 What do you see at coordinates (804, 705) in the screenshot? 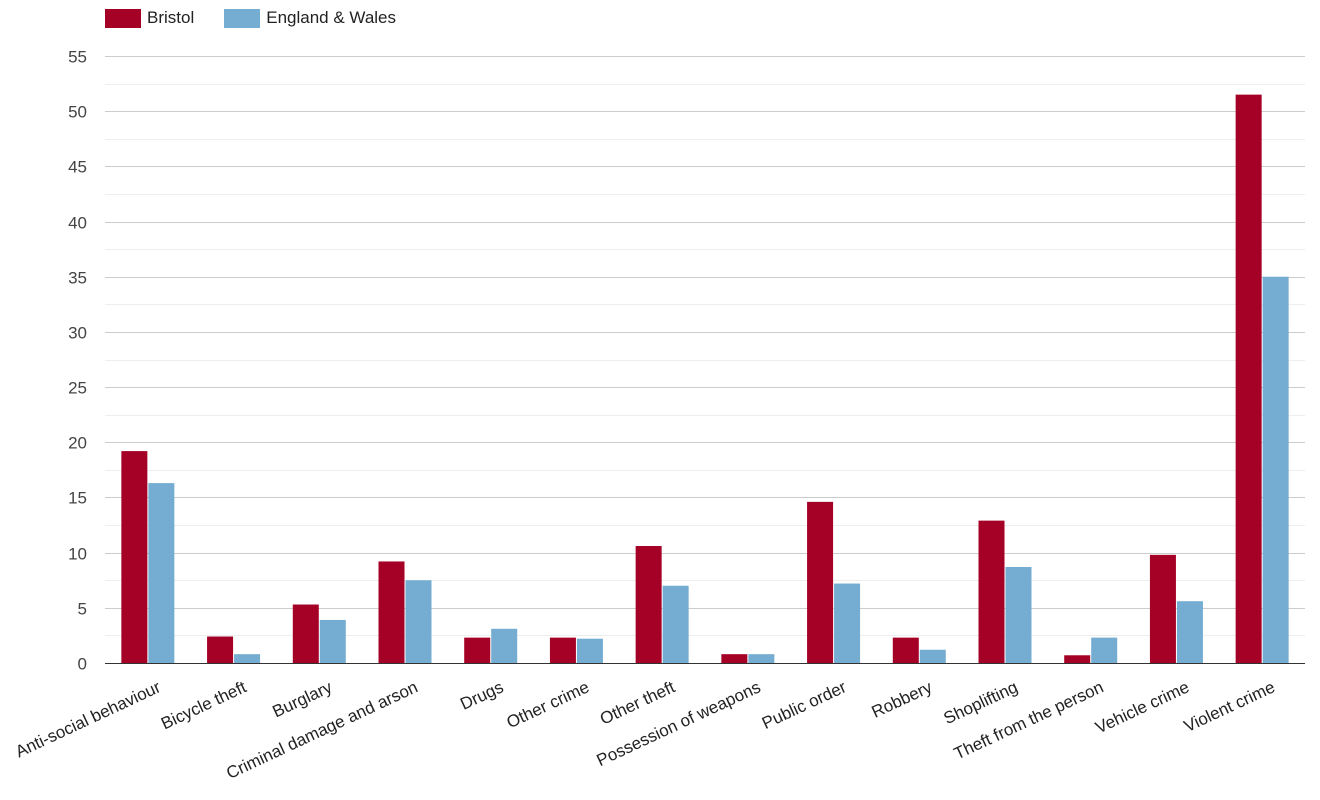
I see `x-category-label: Public order` at bounding box center [804, 705].